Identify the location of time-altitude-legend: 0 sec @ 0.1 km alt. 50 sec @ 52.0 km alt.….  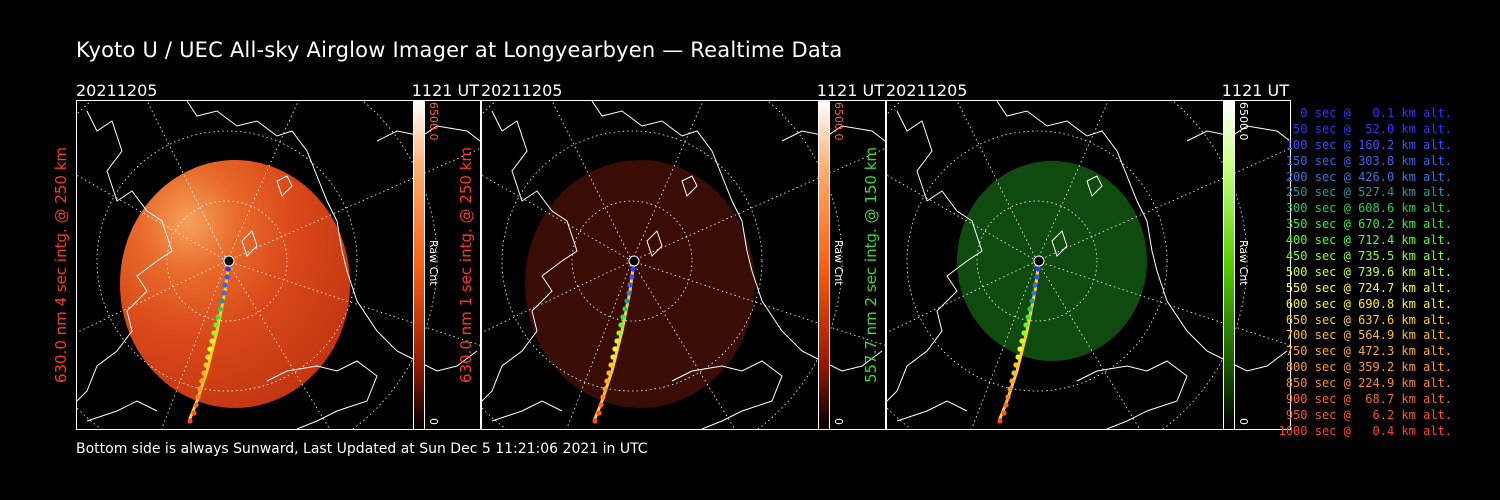
(1357, 273).